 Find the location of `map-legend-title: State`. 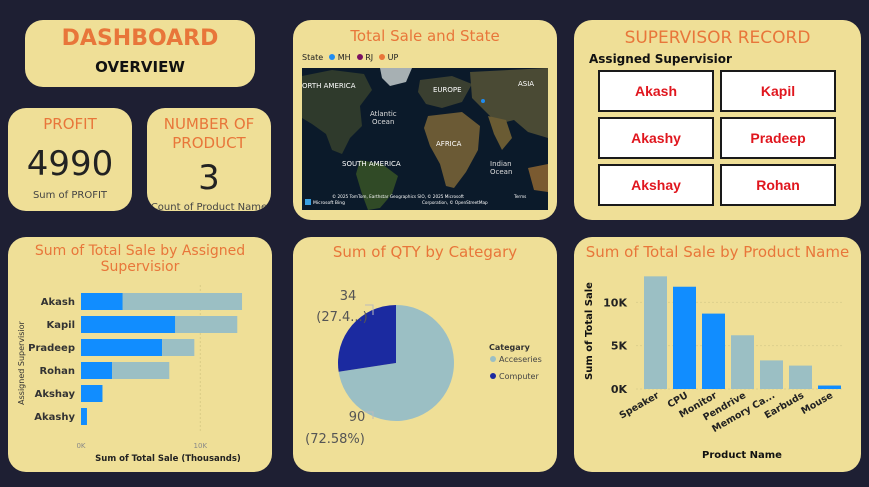

map-legend-title: State is located at coordinates (313, 57).